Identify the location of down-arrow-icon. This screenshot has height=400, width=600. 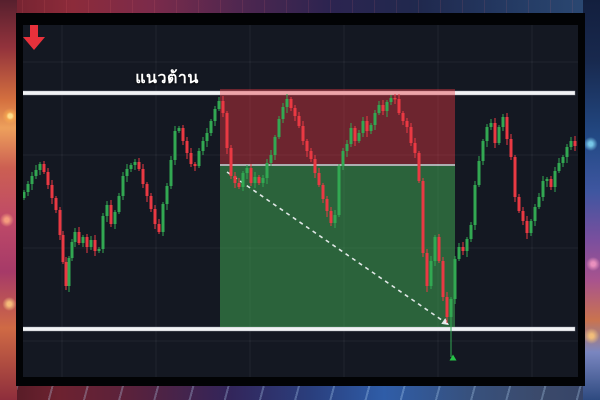
(34, 37).